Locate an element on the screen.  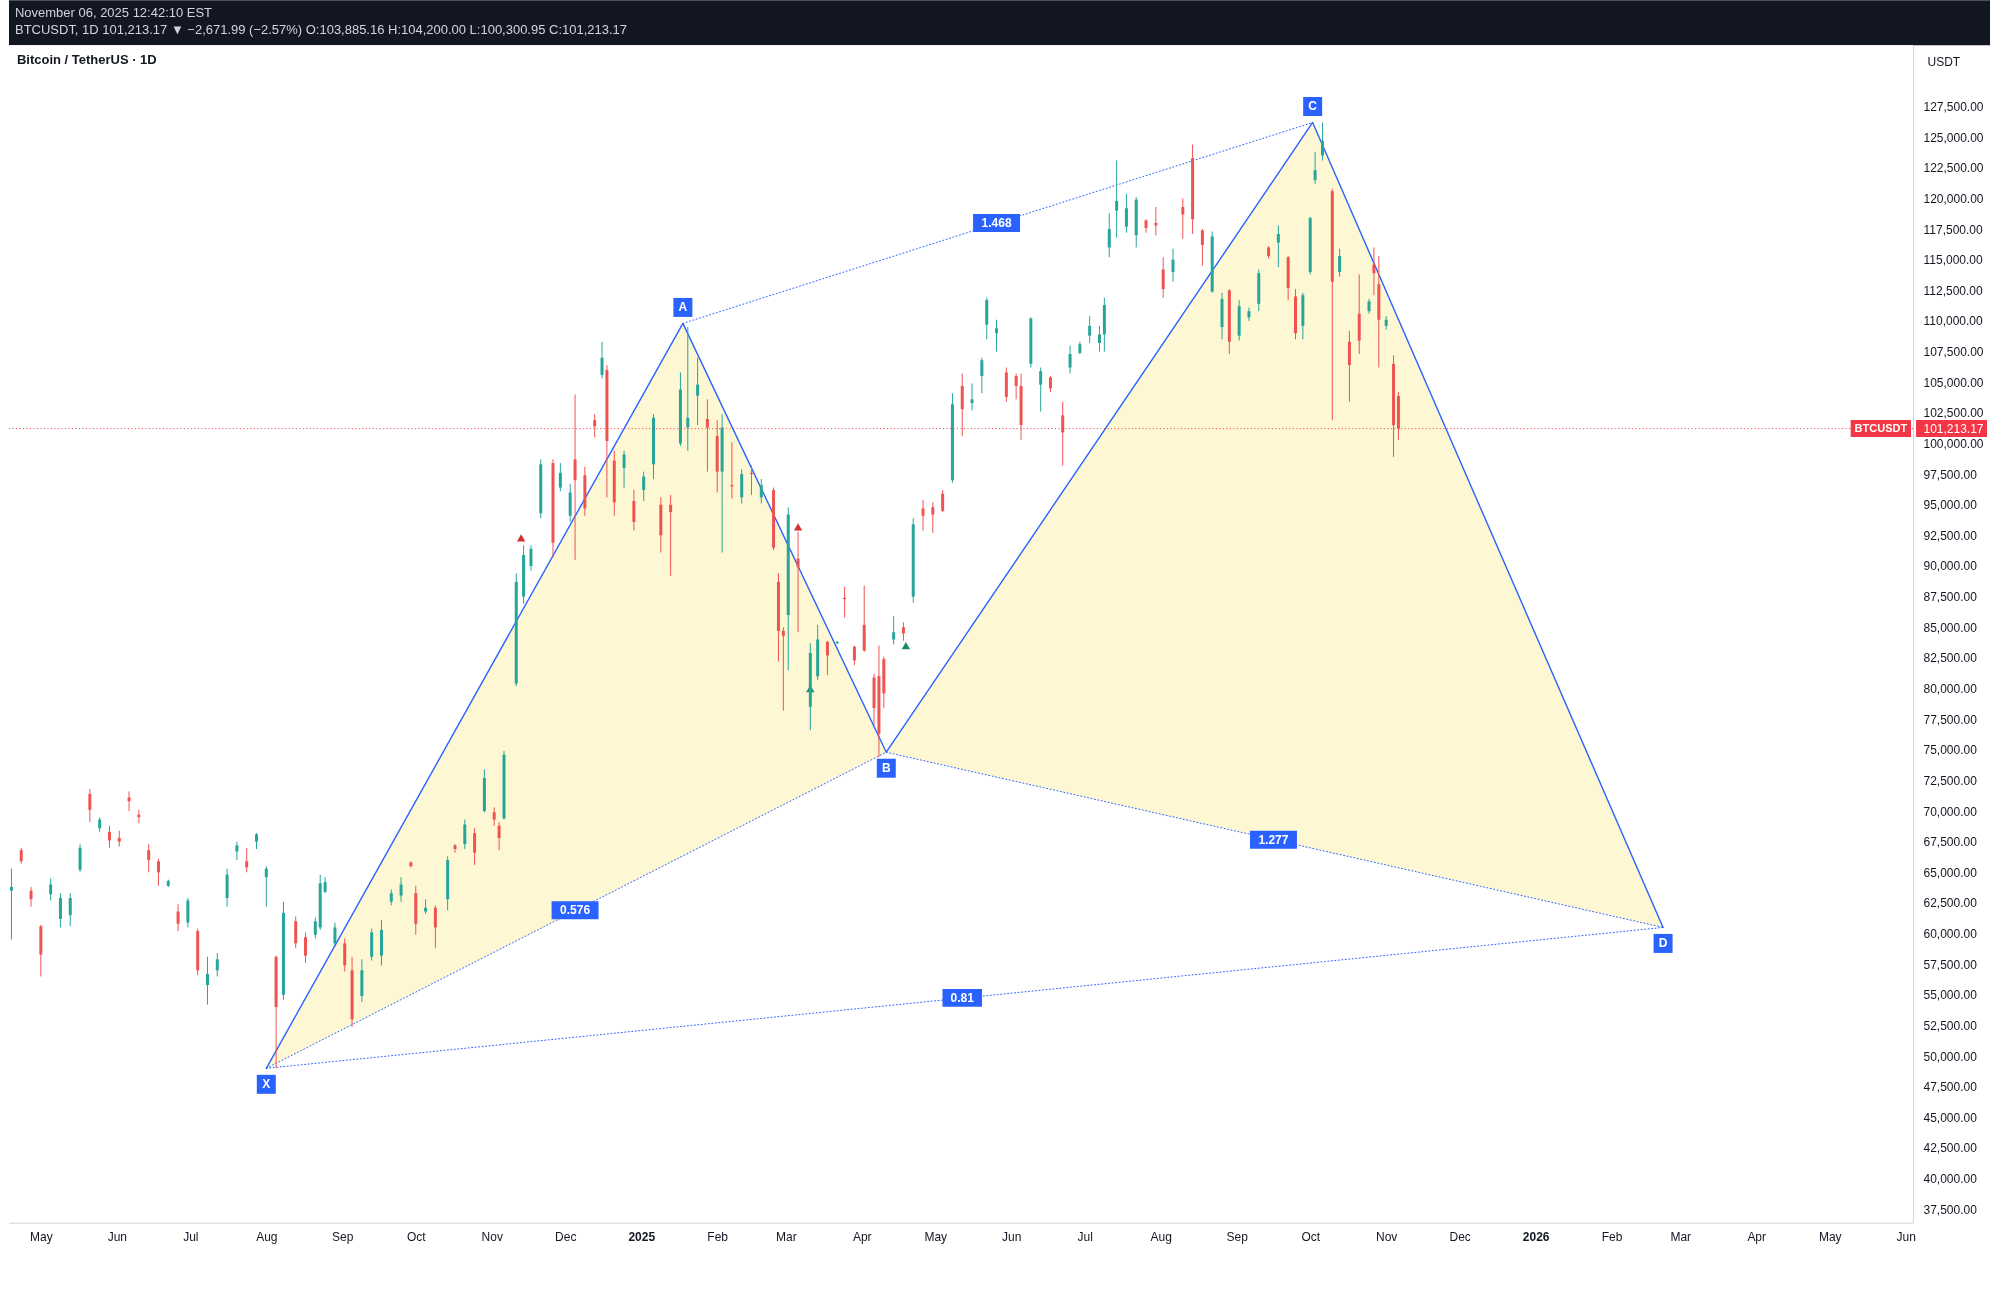
annotation: X is located at coordinates (266, 1084).